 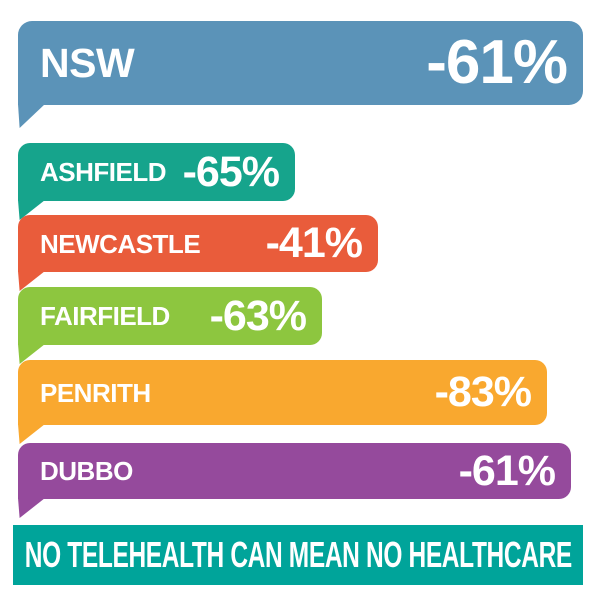 What do you see at coordinates (314, 243) in the screenshot?
I see `bar-value: -41%` at bounding box center [314, 243].